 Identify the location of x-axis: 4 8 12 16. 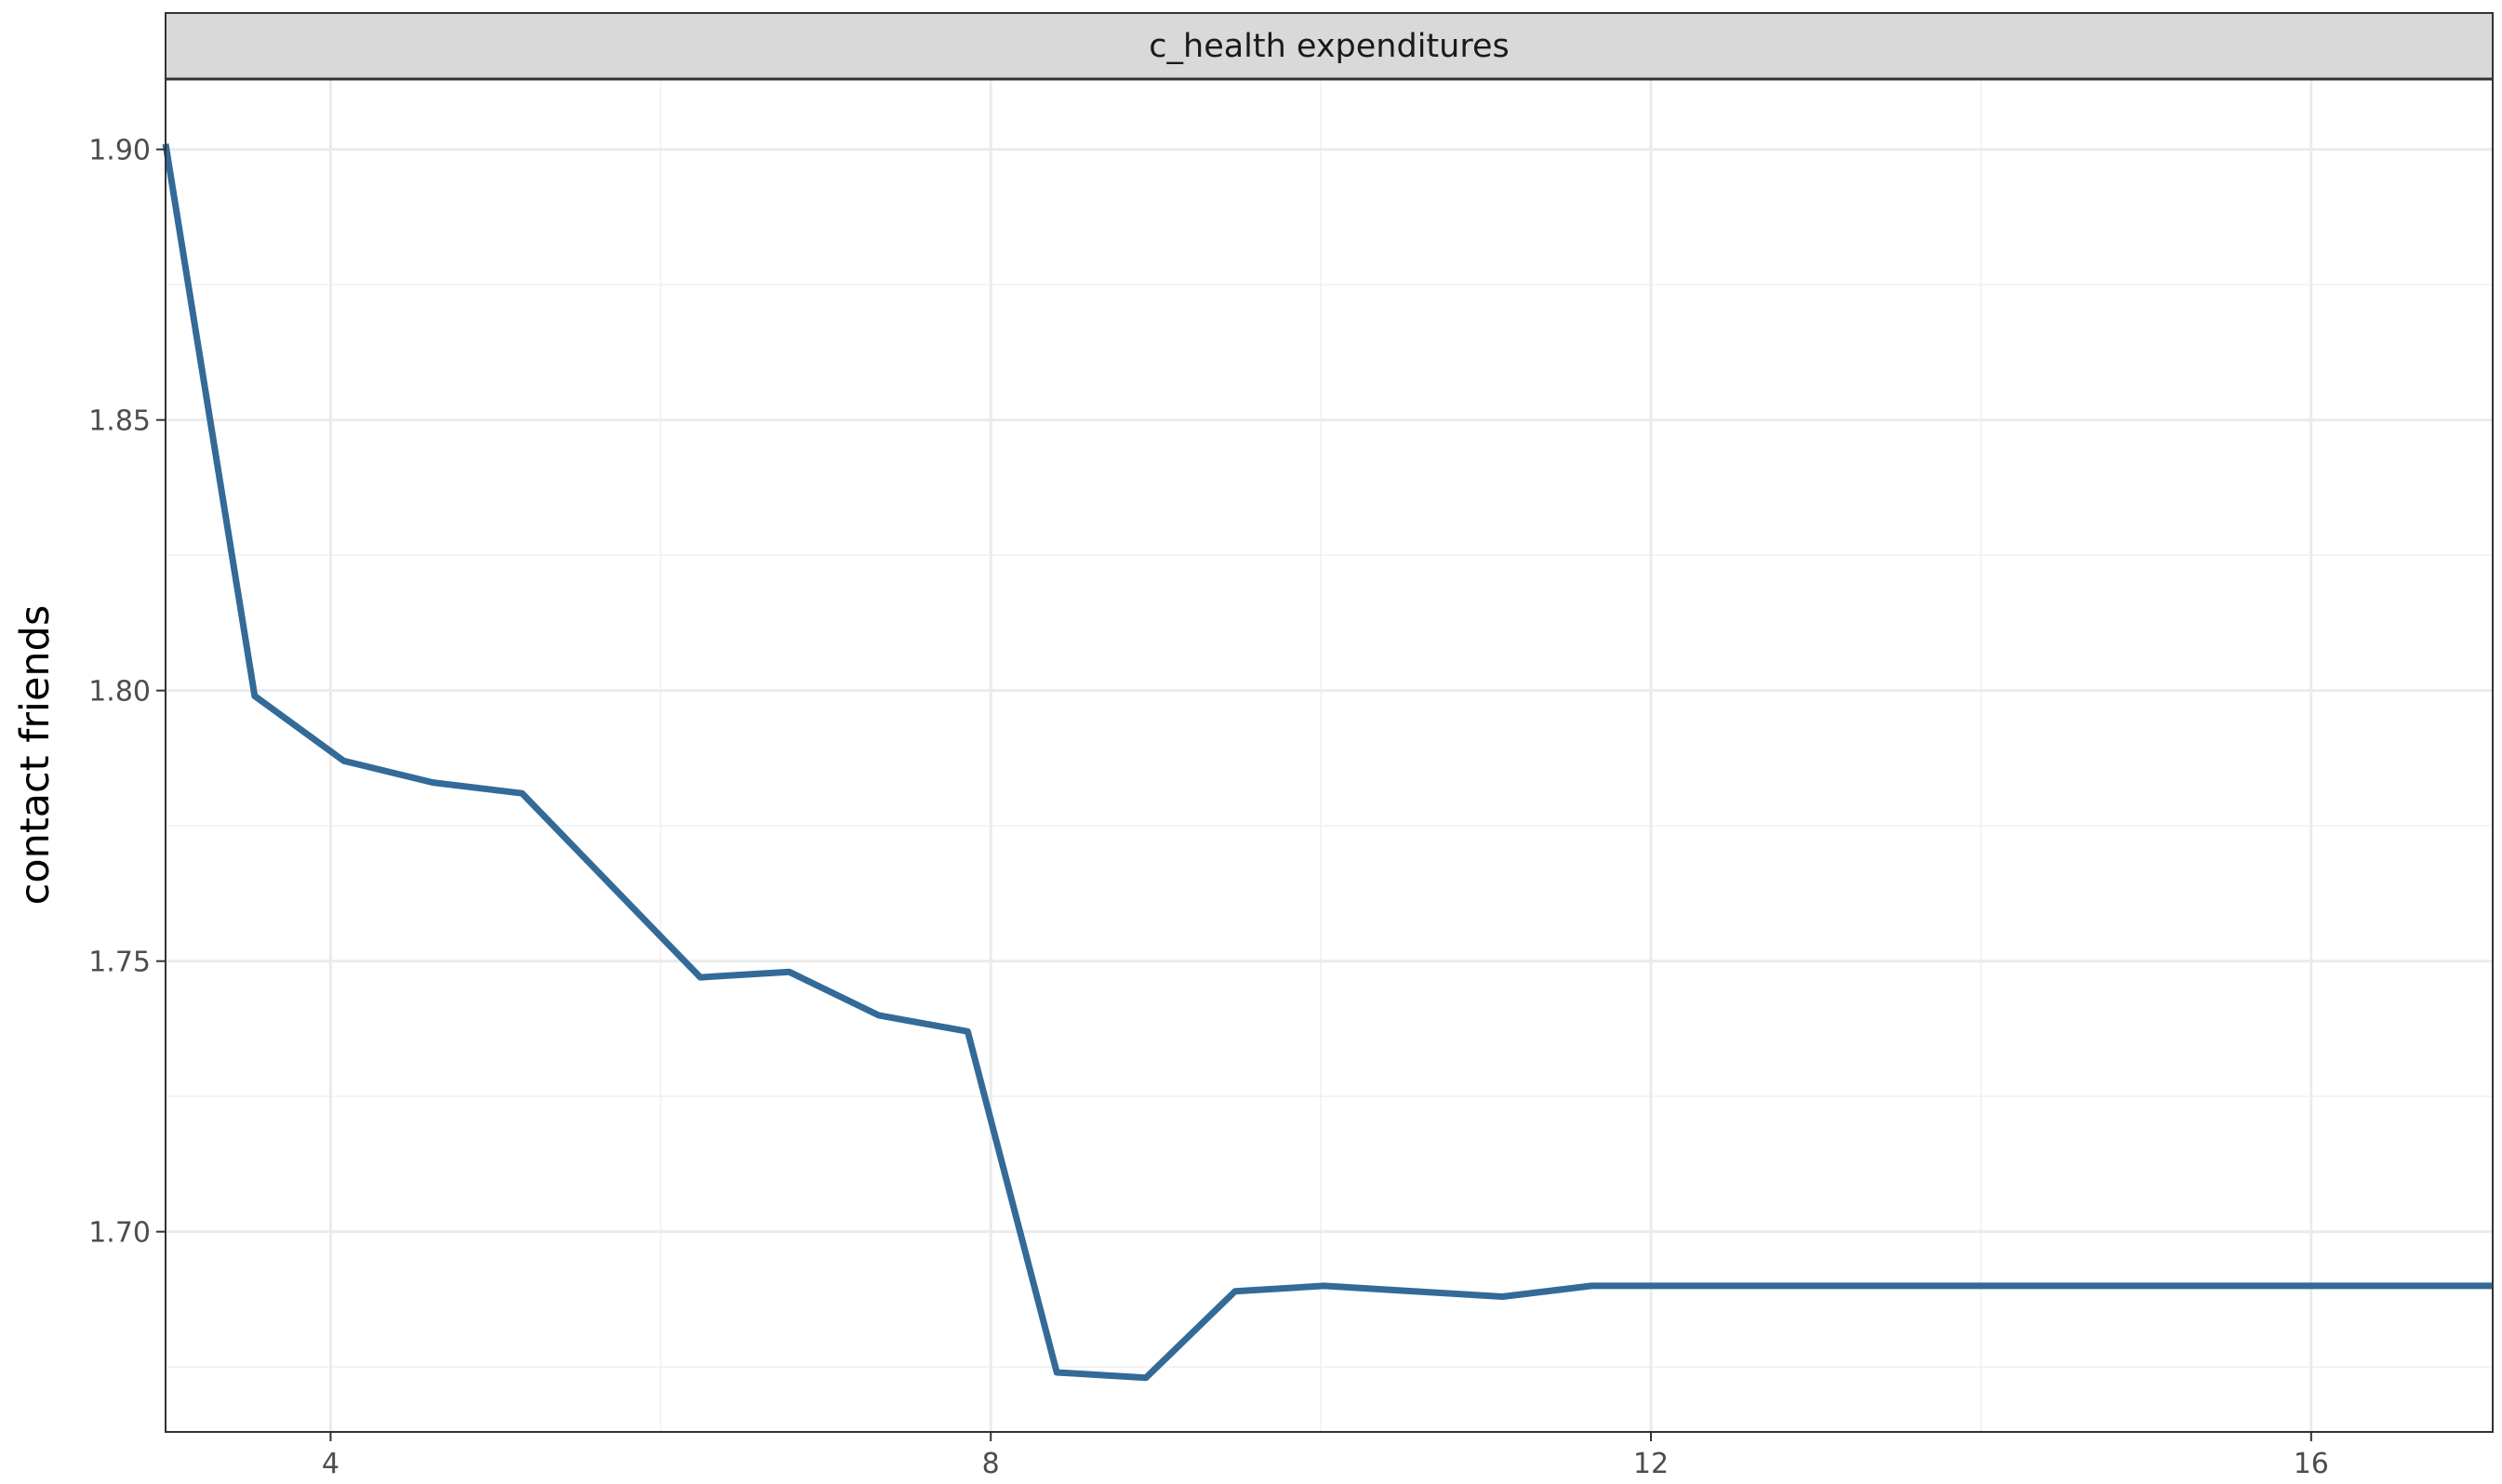
(1325, 1456).